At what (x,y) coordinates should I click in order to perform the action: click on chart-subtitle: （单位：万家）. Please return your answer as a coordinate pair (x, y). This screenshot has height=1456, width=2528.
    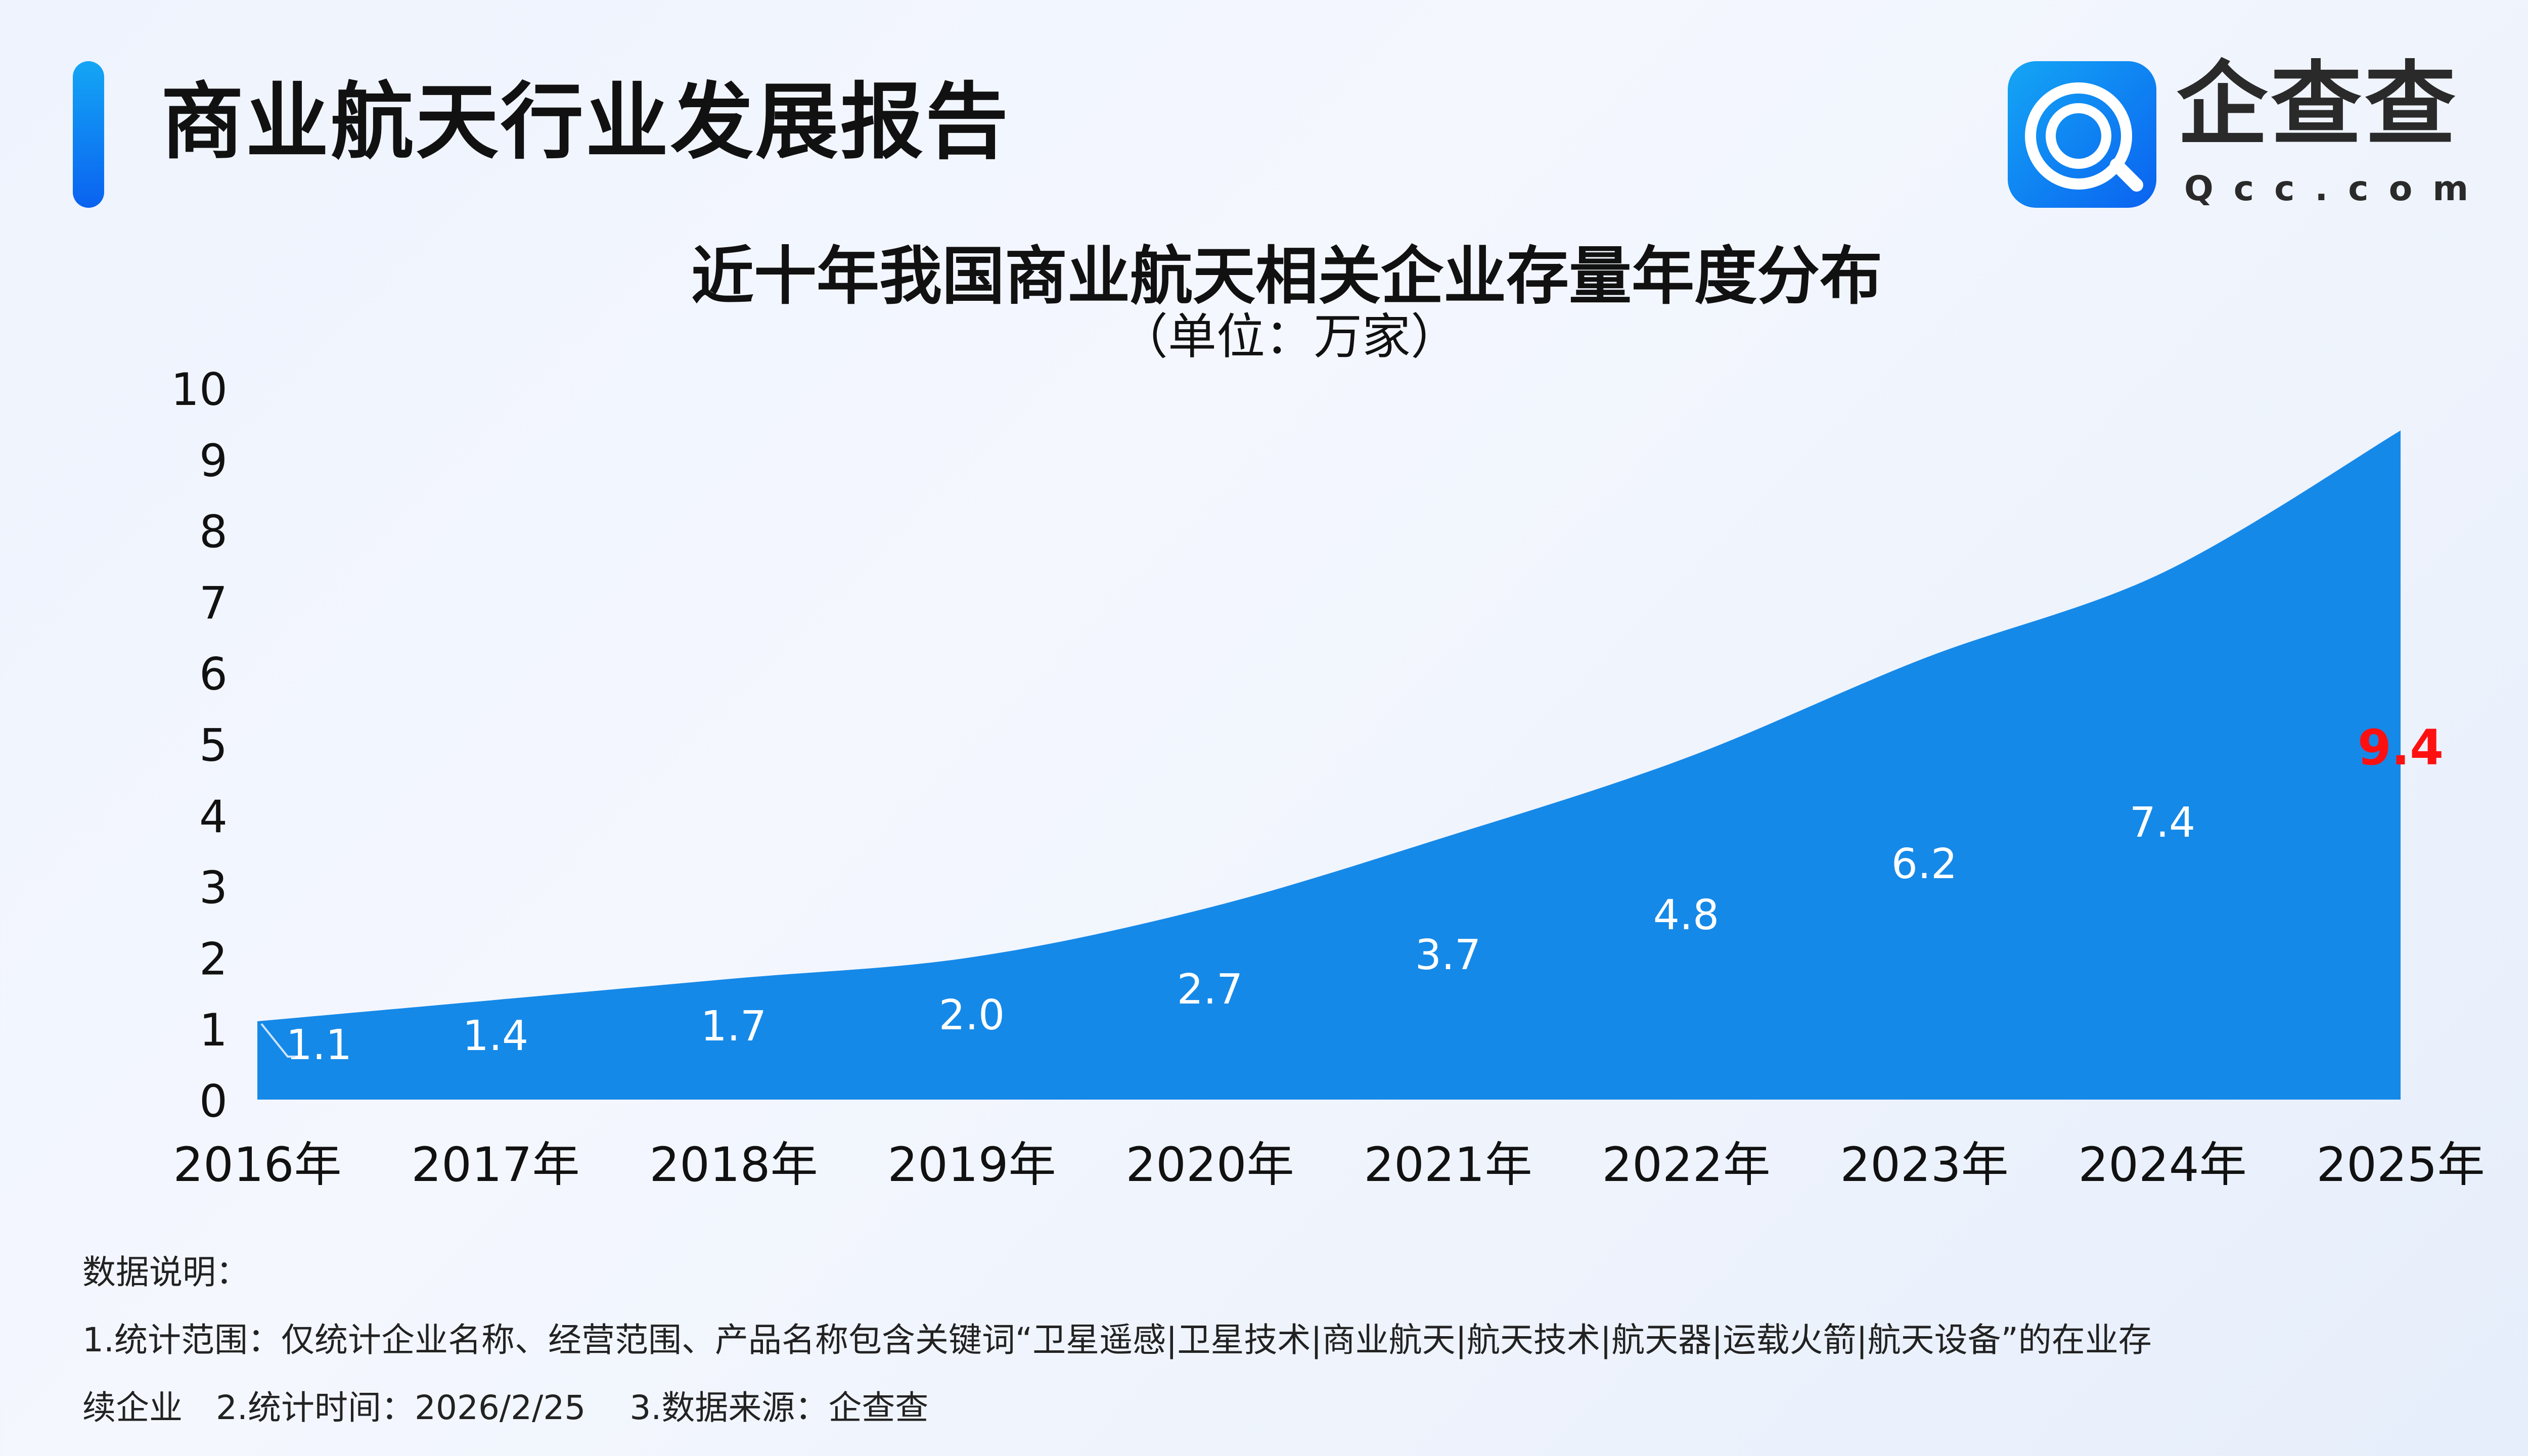
    Looking at the image, I should click on (1289, 336).